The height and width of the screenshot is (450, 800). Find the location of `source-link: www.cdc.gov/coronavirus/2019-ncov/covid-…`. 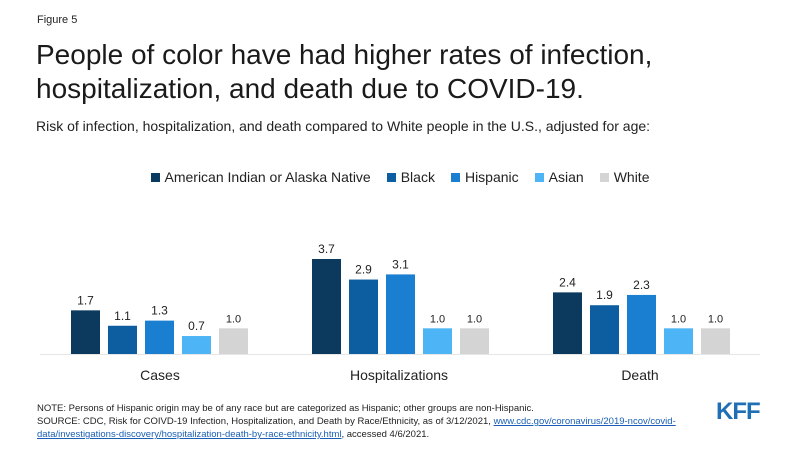

source-link: www.cdc.gov/coronavirus/2019-ncov/covid-… is located at coordinates (356, 428).